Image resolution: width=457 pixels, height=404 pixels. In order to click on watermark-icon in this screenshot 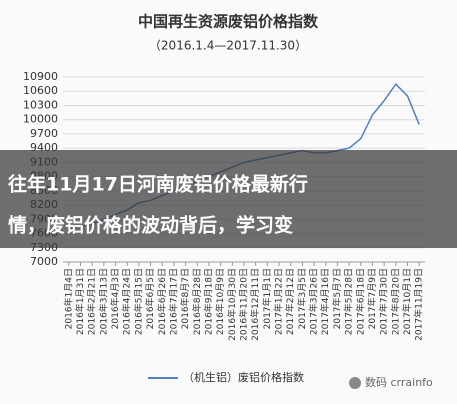, I will do `click(355, 383)`.